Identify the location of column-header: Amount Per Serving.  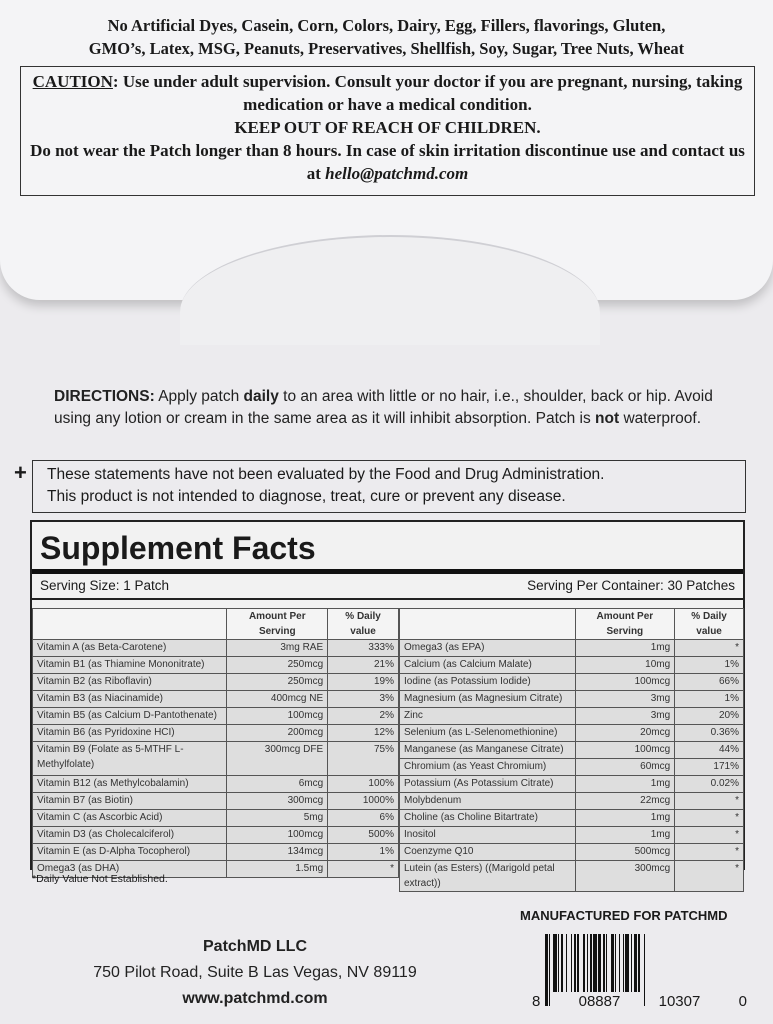
(625, 624).